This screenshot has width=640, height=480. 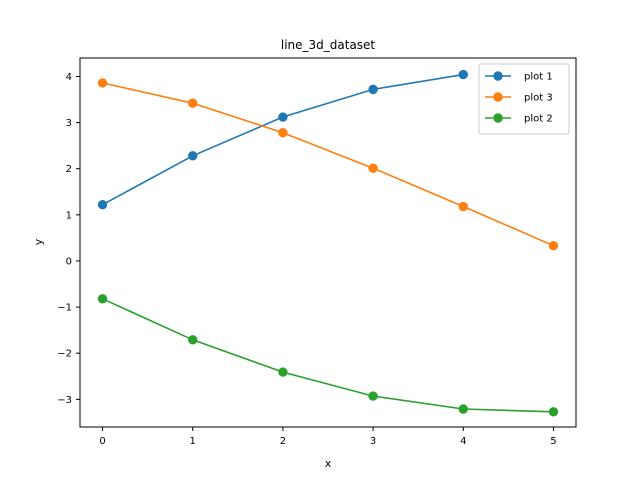 What do you see at coordinates (328, 437) in the screenshot?
I see `x-axis: 0 1 2 3 4 5` at bounding box center [328, 437].